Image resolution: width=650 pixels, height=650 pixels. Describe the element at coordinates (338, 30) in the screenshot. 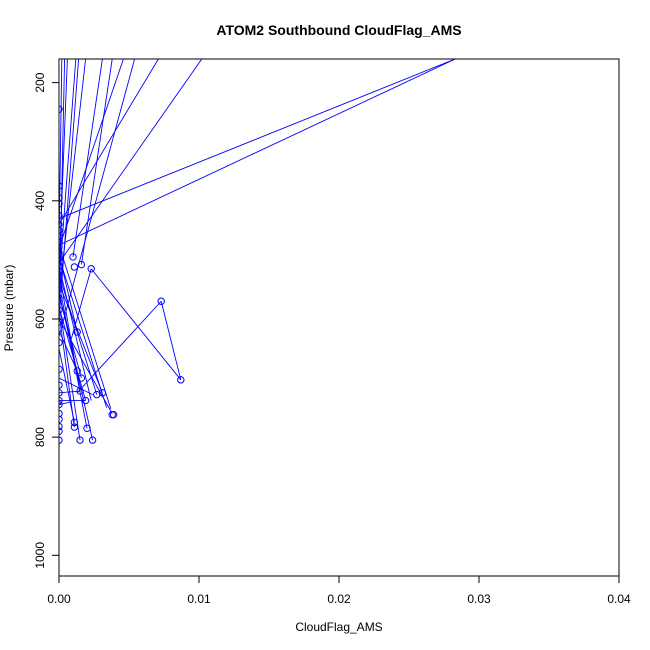

I see `chart-title: ATOM2 Southbound CloudFlag_AMS` at that location.